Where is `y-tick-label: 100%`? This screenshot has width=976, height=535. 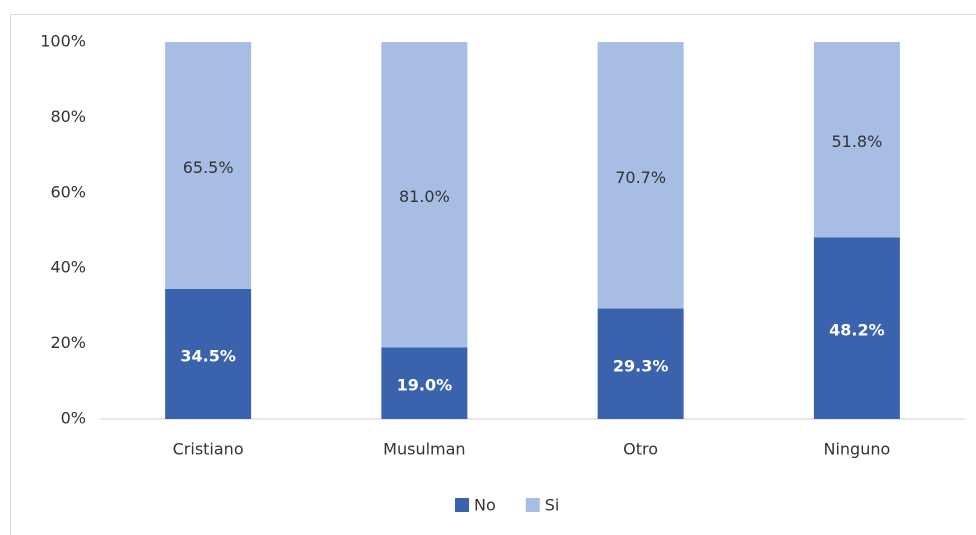 y-tick-label: 100% is located at coordinates (63, 41).